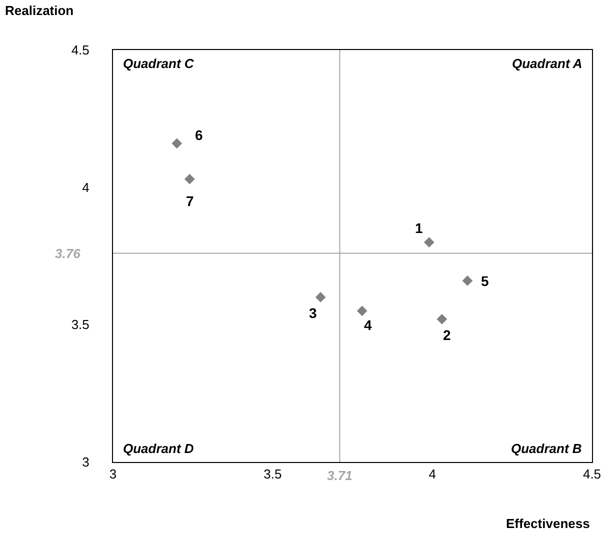  I want to click on ref-line-label: 3.71, so click(339, 475).